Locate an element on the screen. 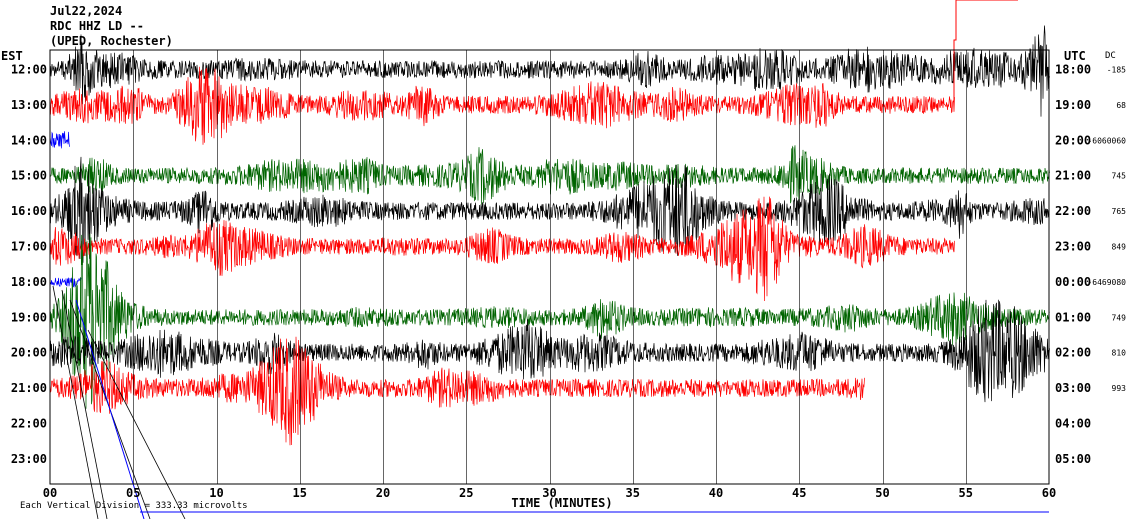 The height and width of the screenshot is (519, 1130). x-axis-title: TIME (MINUTES) is located at coordinates (561, 503).